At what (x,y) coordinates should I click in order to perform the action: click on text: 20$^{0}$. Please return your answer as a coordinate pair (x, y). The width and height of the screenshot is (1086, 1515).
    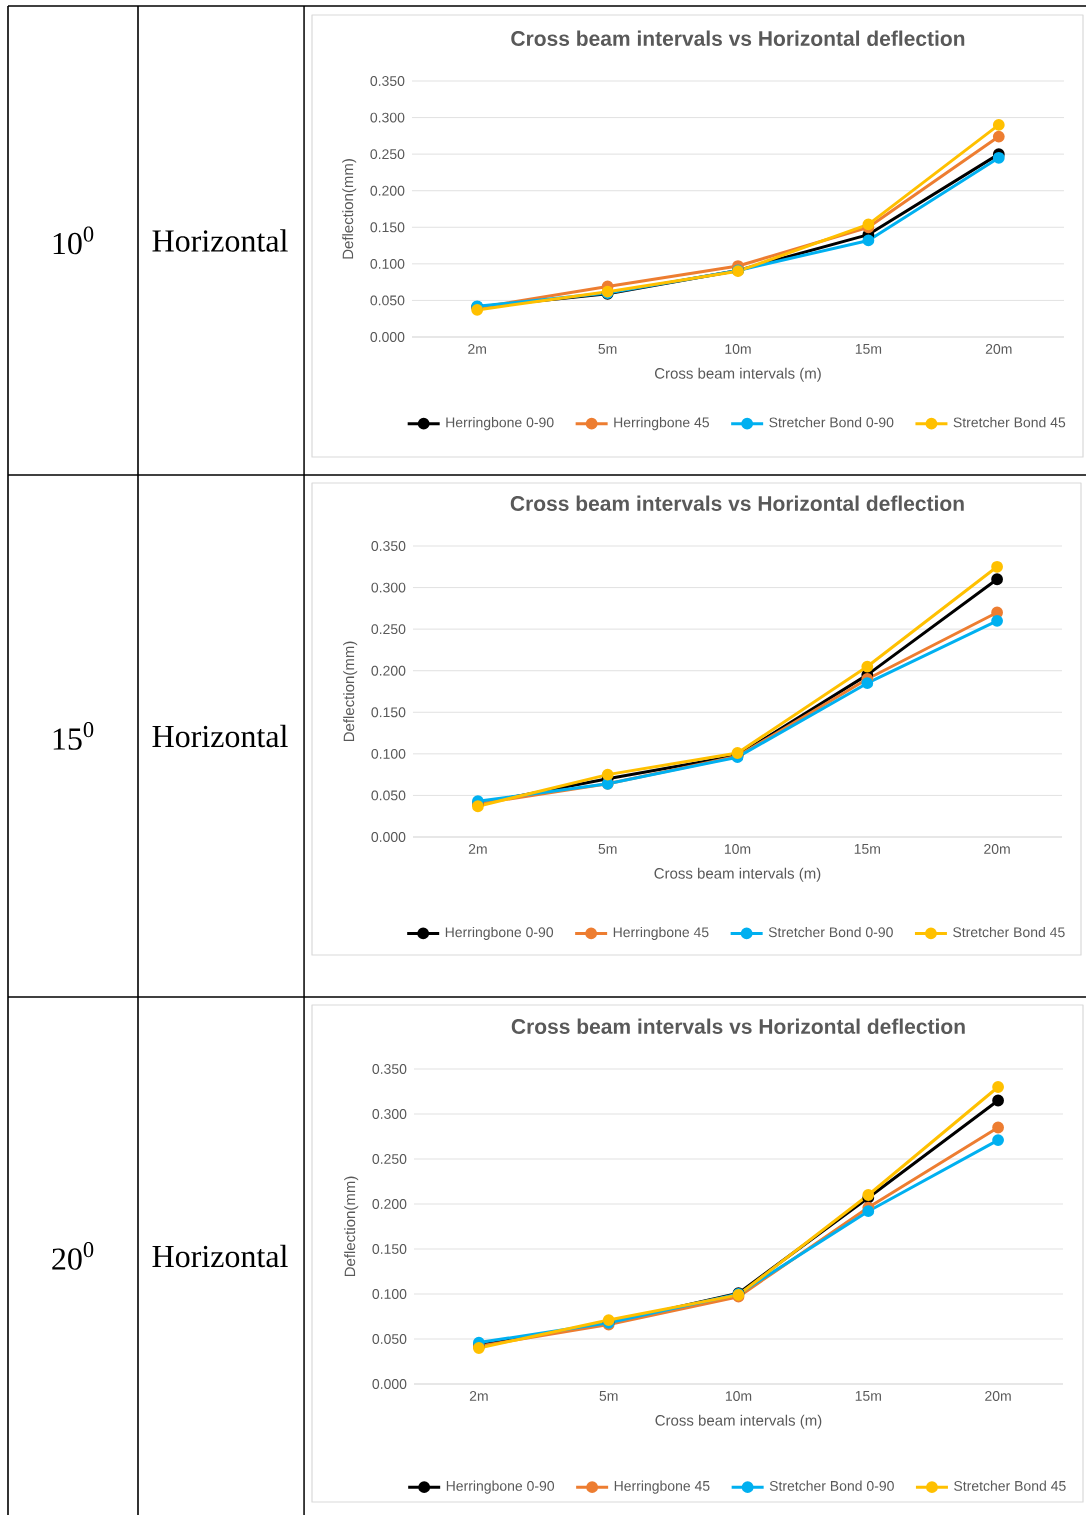
    Looking at the image, I should click on (73, 1256).